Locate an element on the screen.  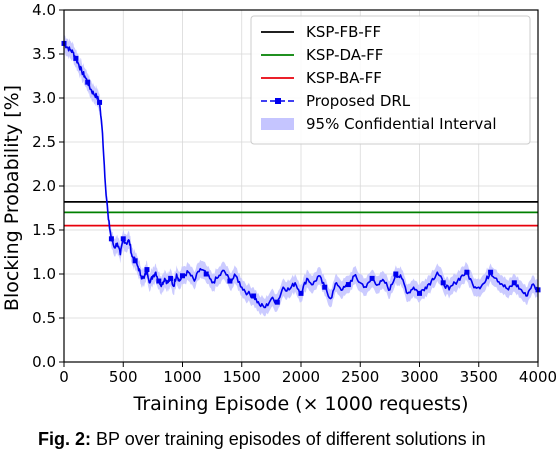
legend-label: KSP-BA-FF is located at coordinates (344, 78).